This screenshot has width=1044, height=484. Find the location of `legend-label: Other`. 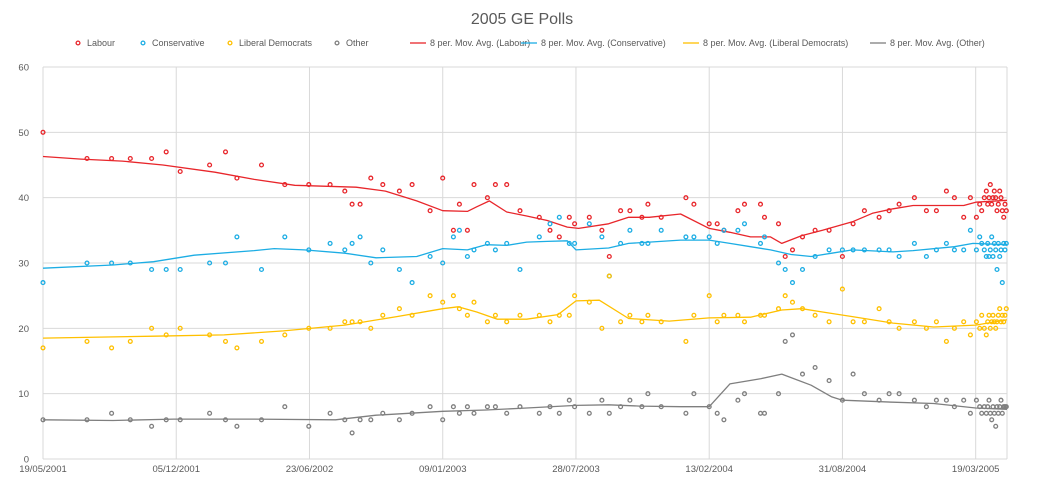

legend-label: Other is located at coordinates (357, 43).